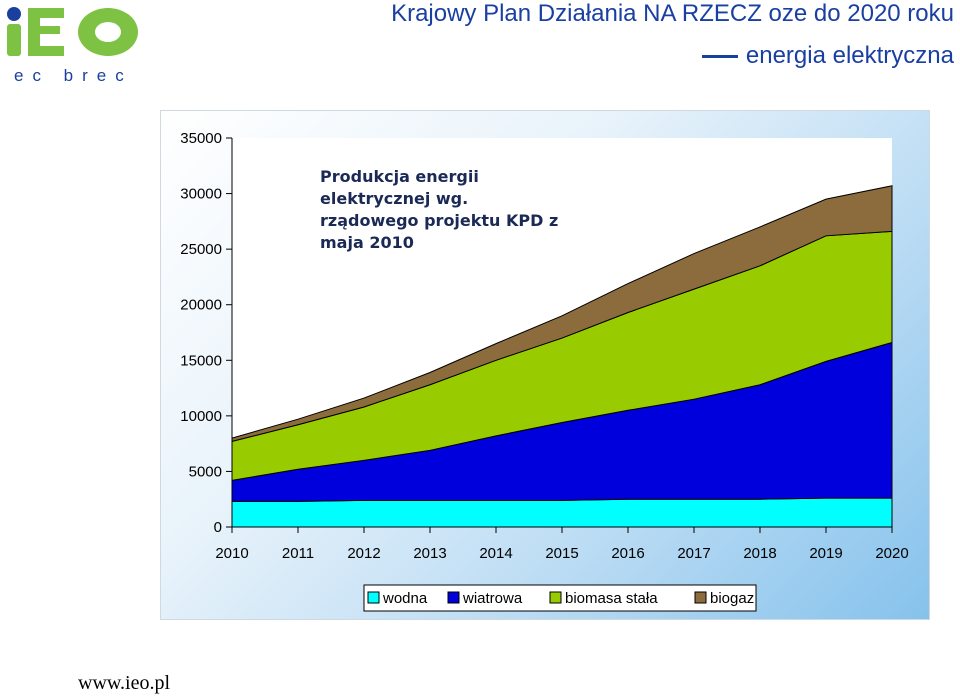 Image resolution: width=960 pixels, height=696 pixels. Describe the element at coordinates (492, 598) in the screenshot. I see `legend-label: wiatrowa` at that location.